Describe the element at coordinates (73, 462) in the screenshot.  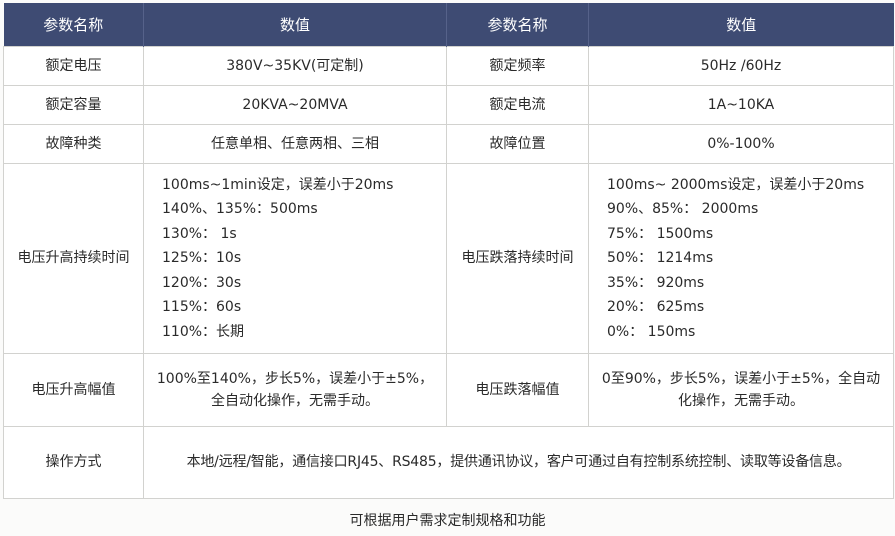
I see `operation-mode-label: 操作方式` at that location.